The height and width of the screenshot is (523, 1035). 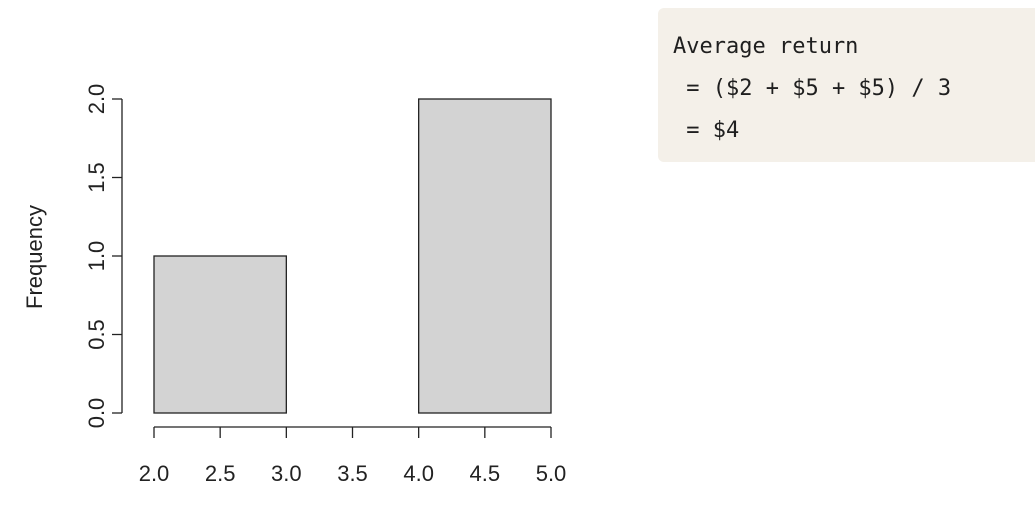 I want to click on calculation-line-formula: = ($2 + $5 + $5) / 3, so click(x=812, y=88).